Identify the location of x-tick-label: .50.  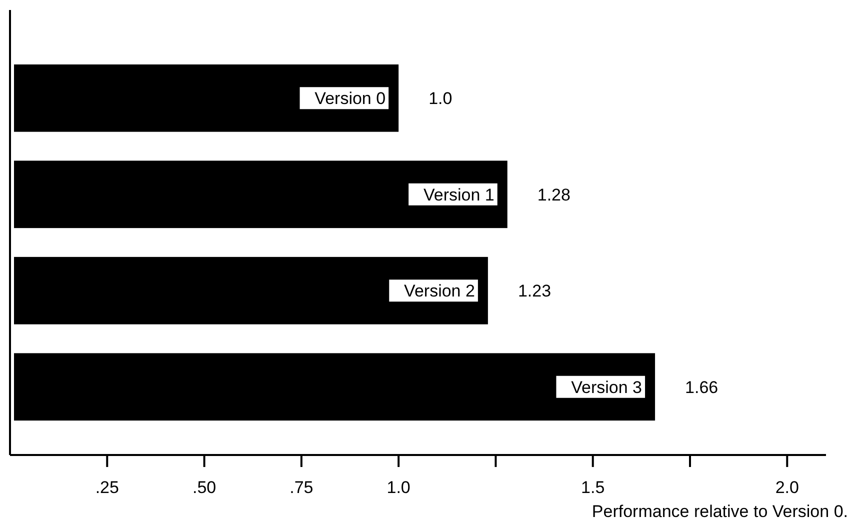
(204, 488).